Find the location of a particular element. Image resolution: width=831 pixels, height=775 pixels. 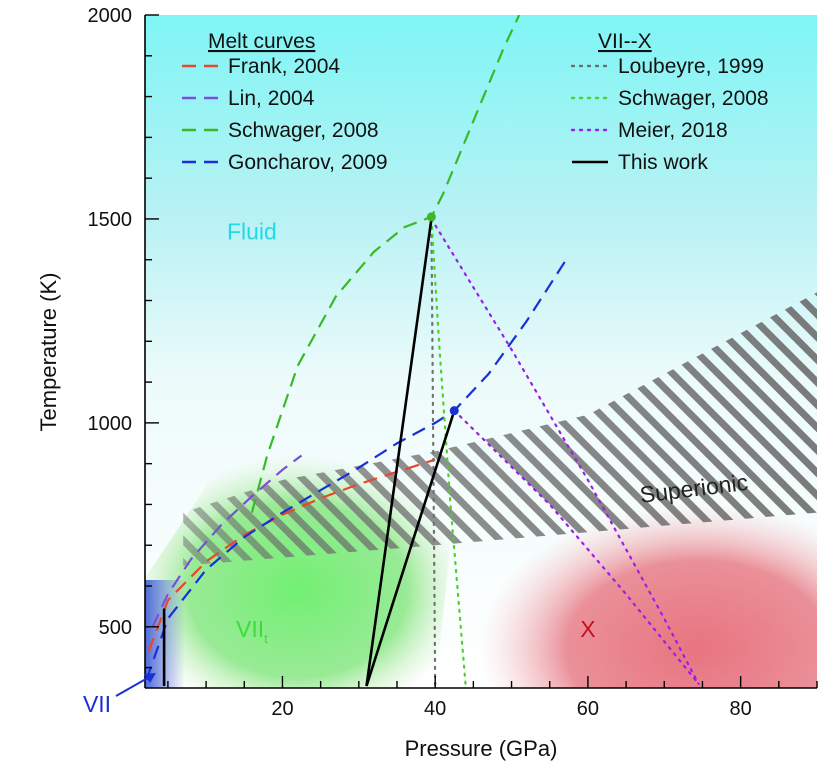

y-tick-label: 1000 is located at coordinates (110, 424).